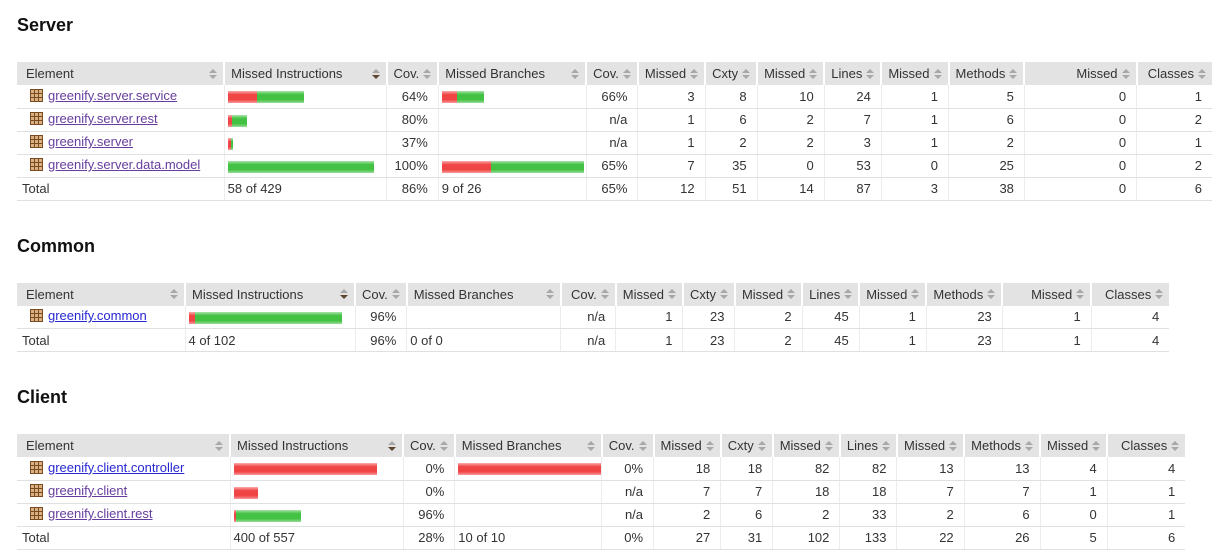 The width and height of the screenshot is (1212, 560). Describe the element at coordinates (231, 143) in the screenshot. I see `covered-bar` at that location.